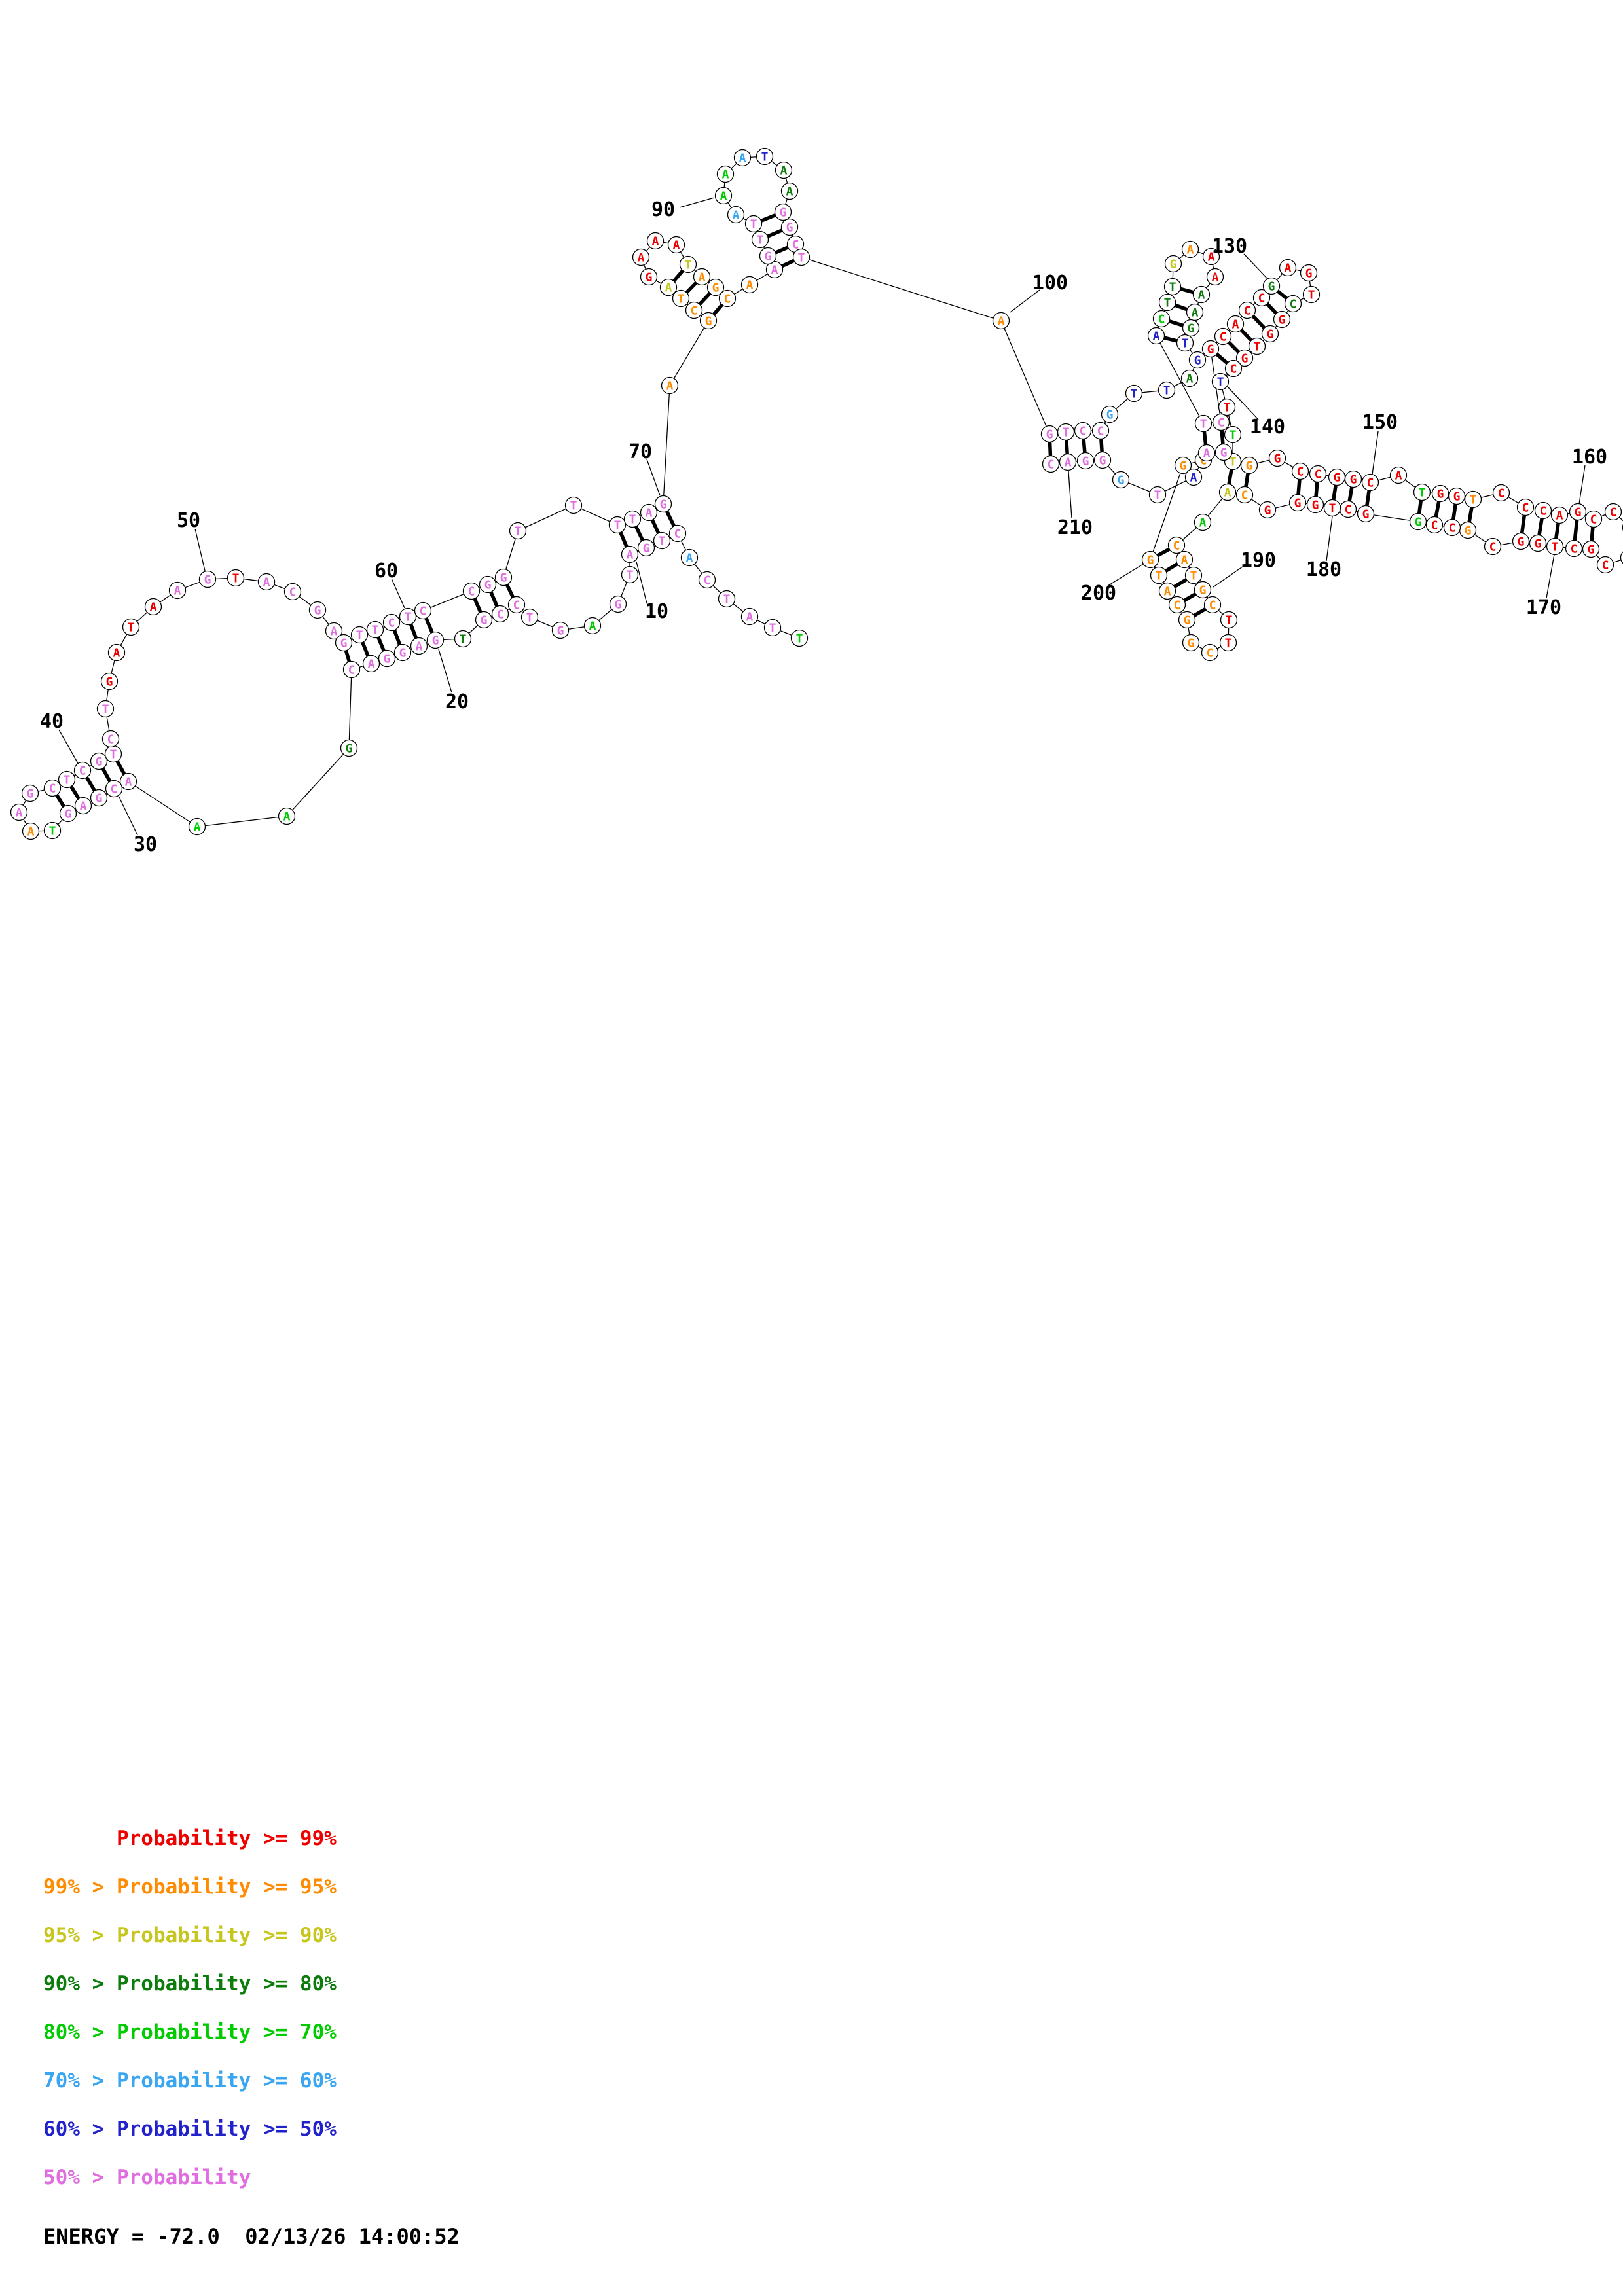  I want to click on legend-row: 80% > Probability >= 70%, so click(190, 2032).